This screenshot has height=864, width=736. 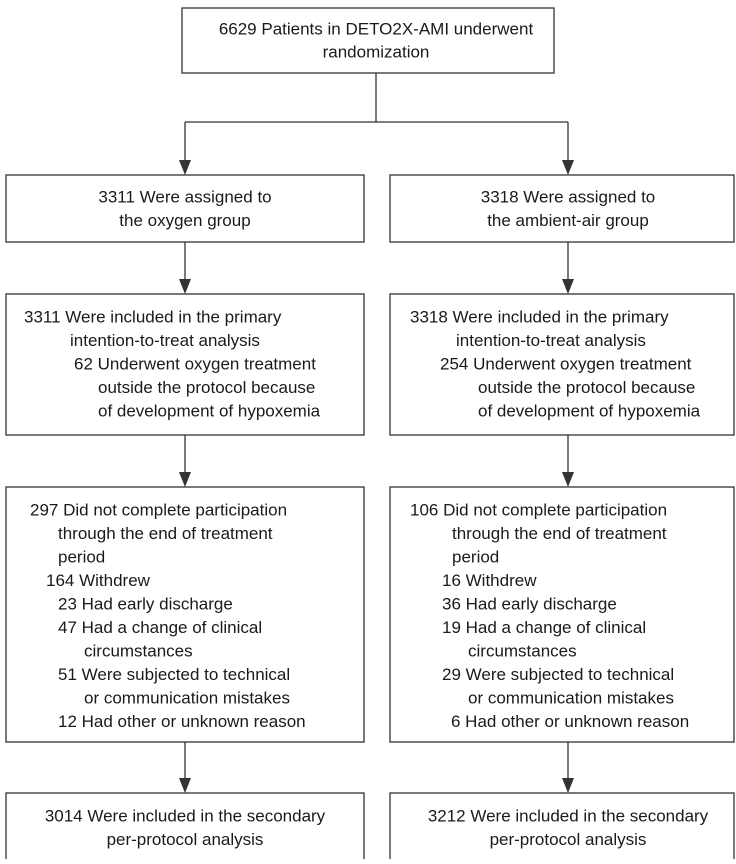 I want to click on box-text: 297 Did not complete participation, so click(x=158, y=509).